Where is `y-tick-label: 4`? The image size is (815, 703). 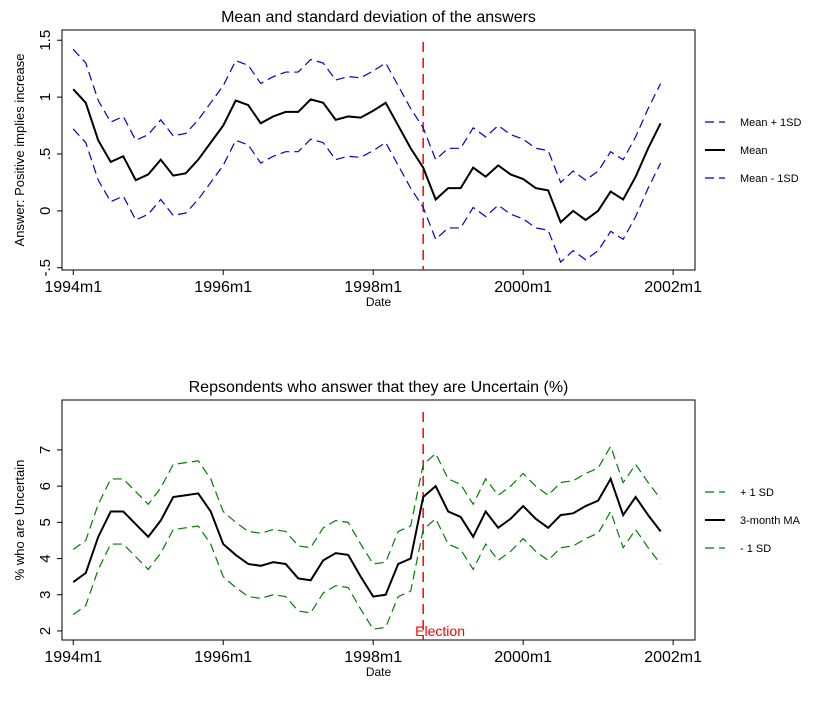
y-tick-label: 4 is located at coordinates (45, 558).